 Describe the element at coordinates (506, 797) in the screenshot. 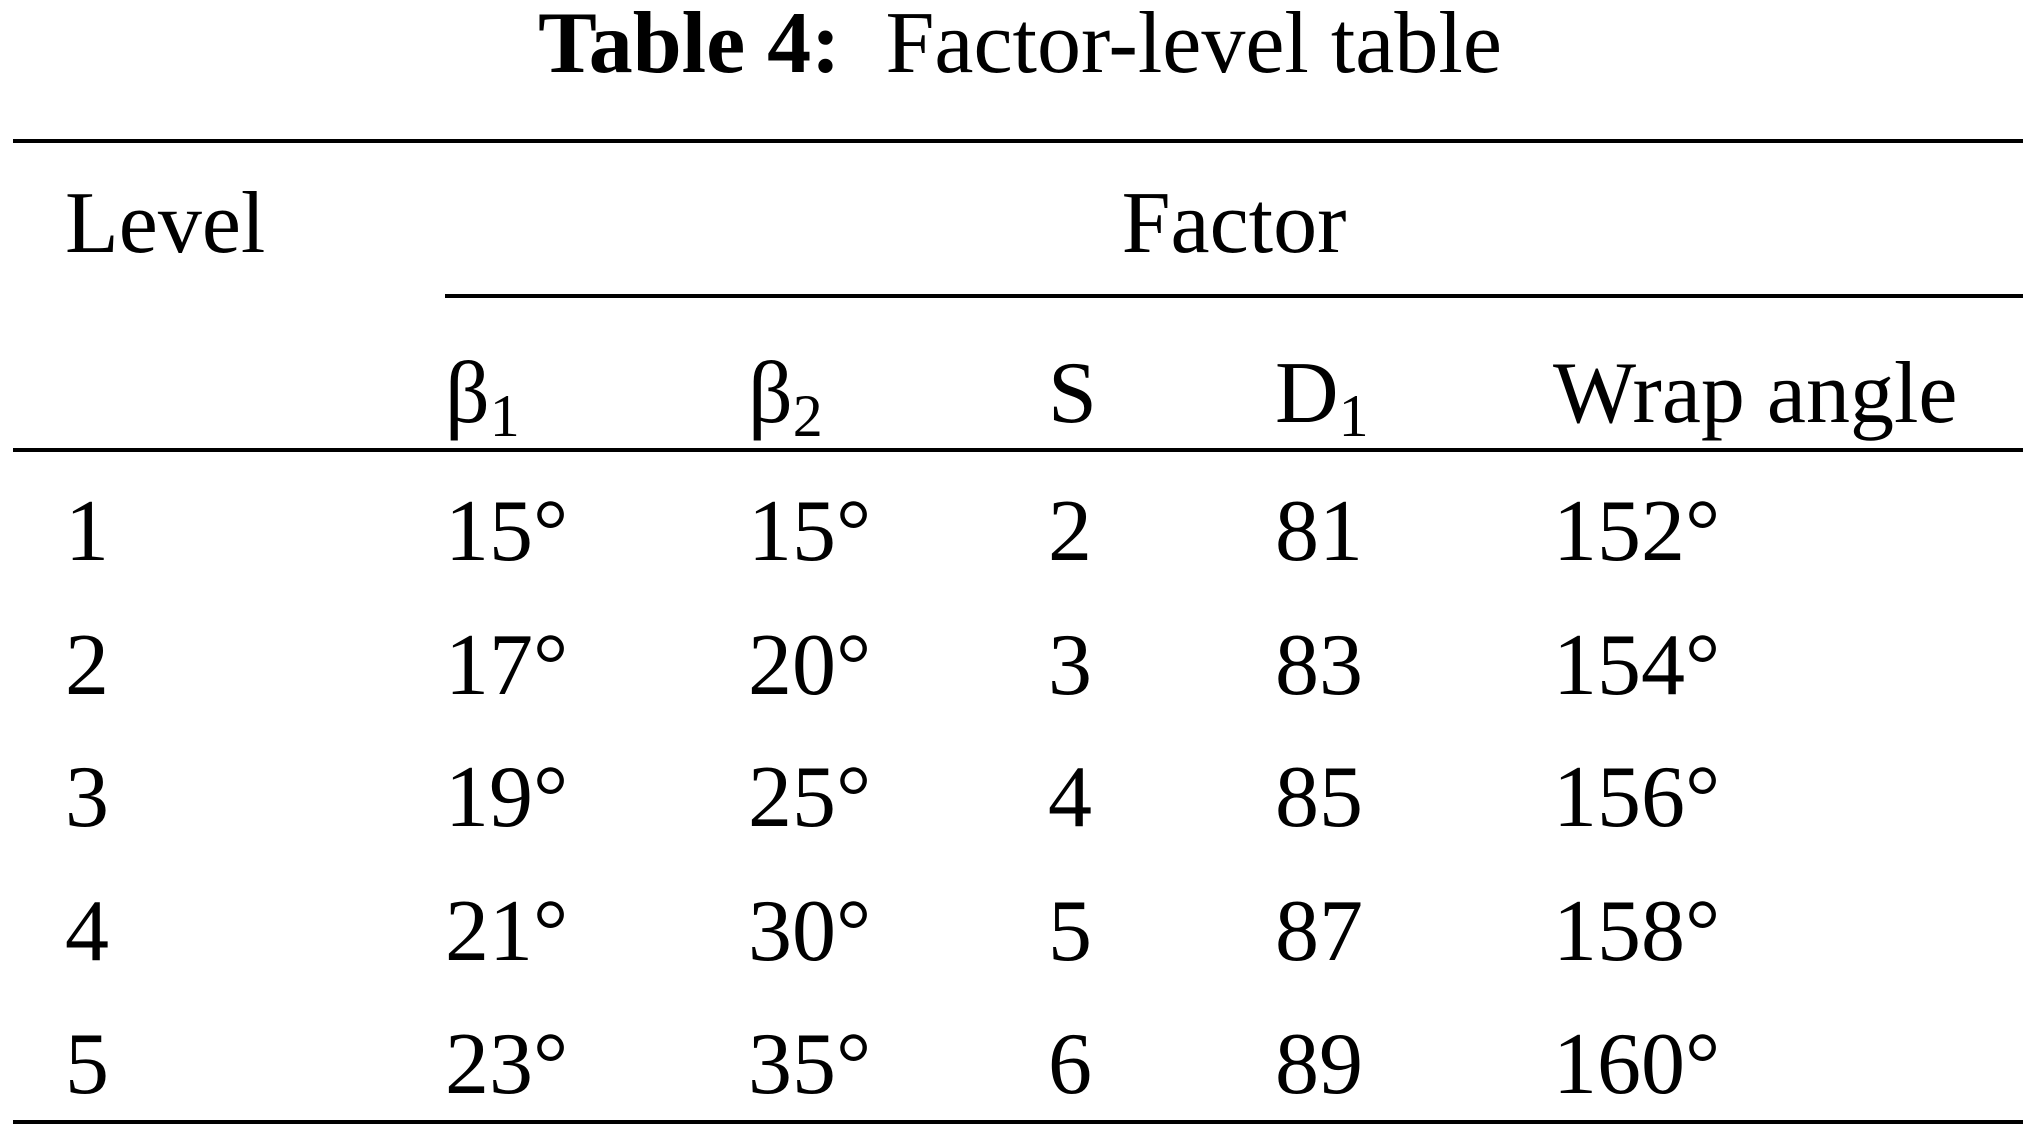

I see `value-cell: 19°` at that location.